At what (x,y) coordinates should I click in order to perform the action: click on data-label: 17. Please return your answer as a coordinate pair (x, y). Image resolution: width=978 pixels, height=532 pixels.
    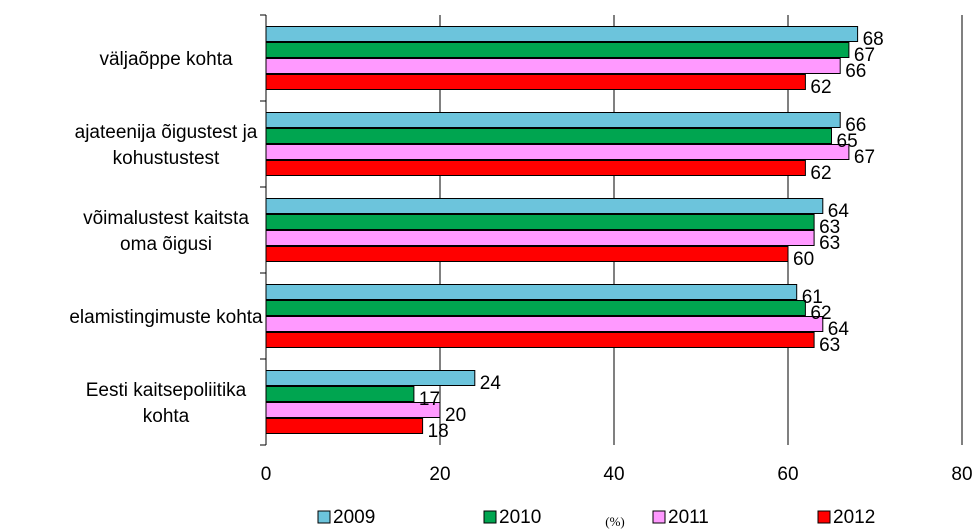
    Looking at the image, I should click on (429, 399).